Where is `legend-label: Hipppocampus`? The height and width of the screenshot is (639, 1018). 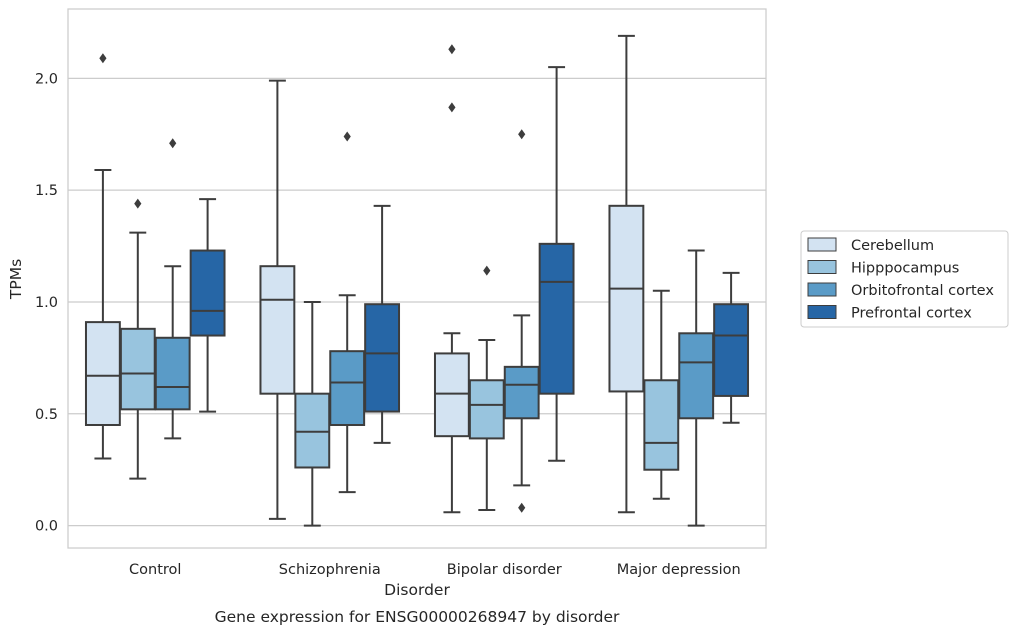 legend-label: Hipppocampus is located at coordinates (905, 269).